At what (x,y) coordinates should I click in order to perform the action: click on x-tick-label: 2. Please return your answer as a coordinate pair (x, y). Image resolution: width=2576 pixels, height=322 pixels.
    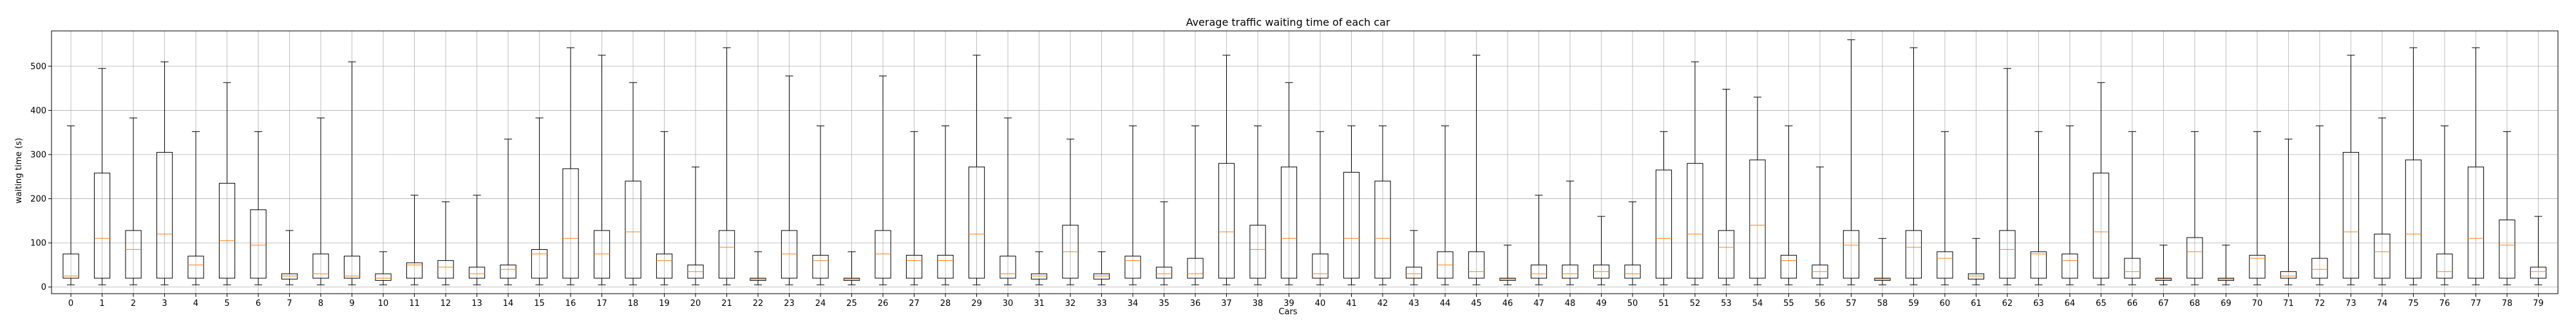
    Looking at the image, I should click on (133, 303).